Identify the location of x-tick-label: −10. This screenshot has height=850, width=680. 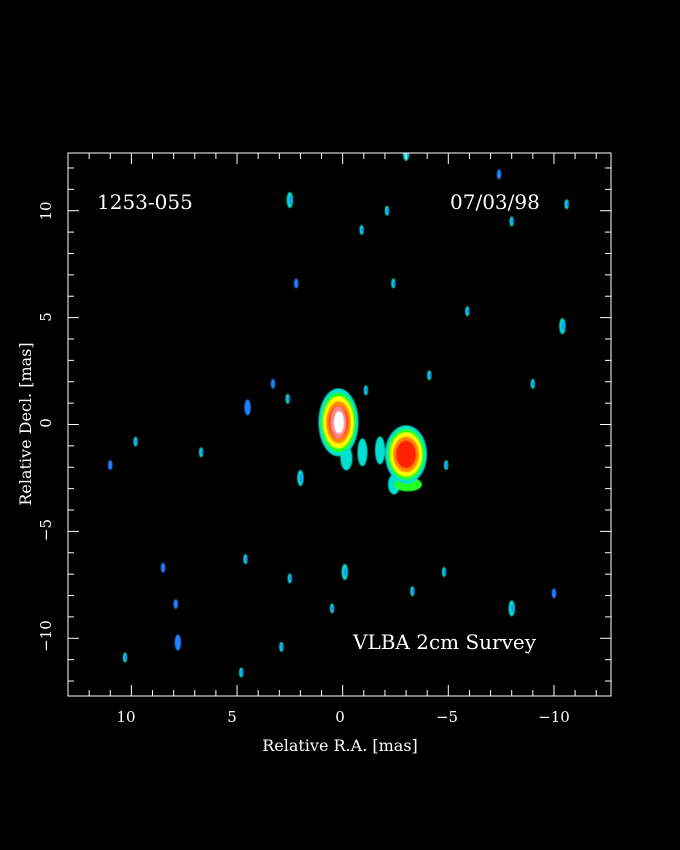
(554, 717).